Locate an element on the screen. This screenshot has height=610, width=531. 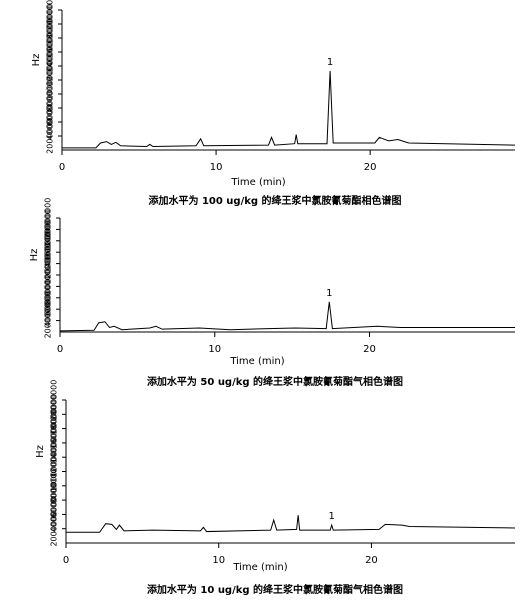
caption: 添加水平为 10 ug/kg 的绛王浆中氯胺氰菊酯气相色谱图 is located at coordinates (275, 589).